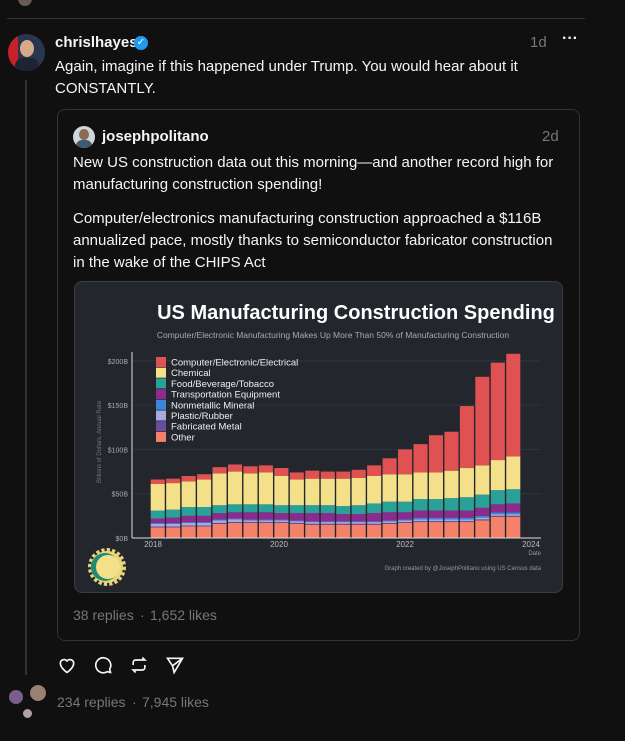  What do you see at coordinates (103, 665) in the screenshot?
I see `comment-icon` at bounding box center [103, 665].